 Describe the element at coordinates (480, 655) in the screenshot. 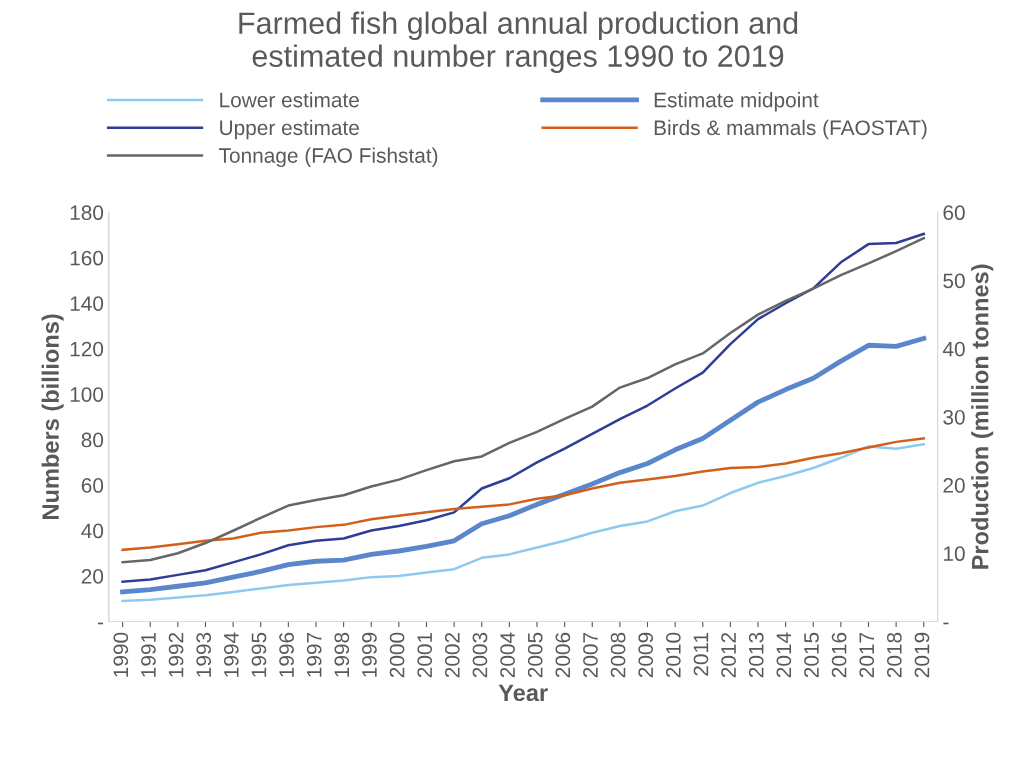

I see `x-tick-label: 2003` at that location.